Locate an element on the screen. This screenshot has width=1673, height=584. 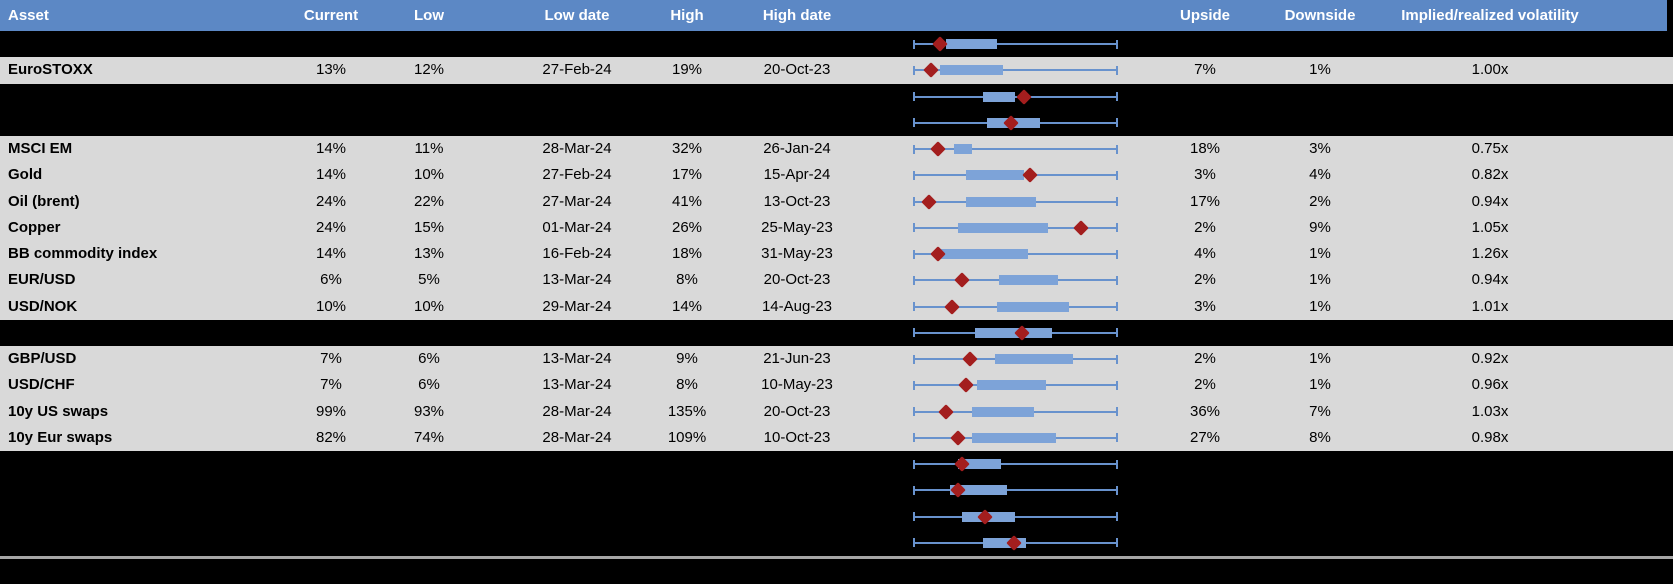
cell-upside: 3% is located at coordinates (1205, 175).